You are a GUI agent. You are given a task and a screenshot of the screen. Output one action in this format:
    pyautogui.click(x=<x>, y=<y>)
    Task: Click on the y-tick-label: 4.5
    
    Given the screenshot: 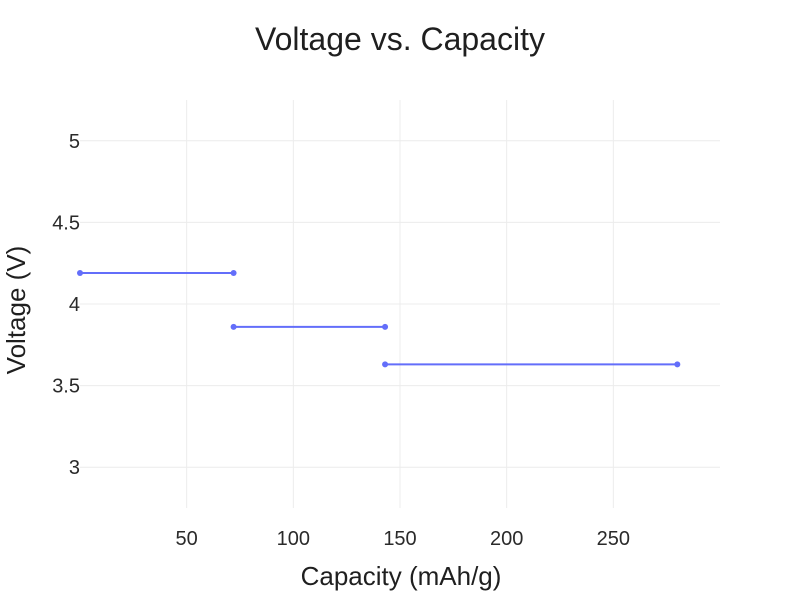 What is the action you would take?
    pyautogui.click(x=66, y=223)
    